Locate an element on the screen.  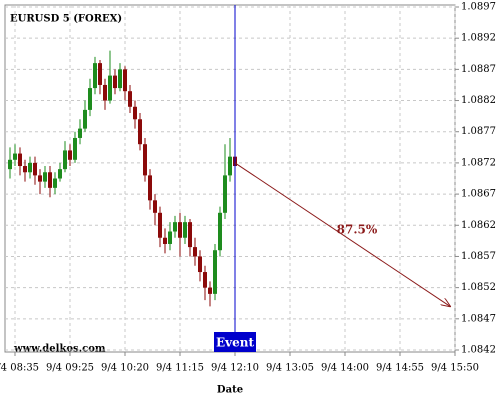
x-tick-label: 9/4 14:00 is located at coordinates (345, 368).